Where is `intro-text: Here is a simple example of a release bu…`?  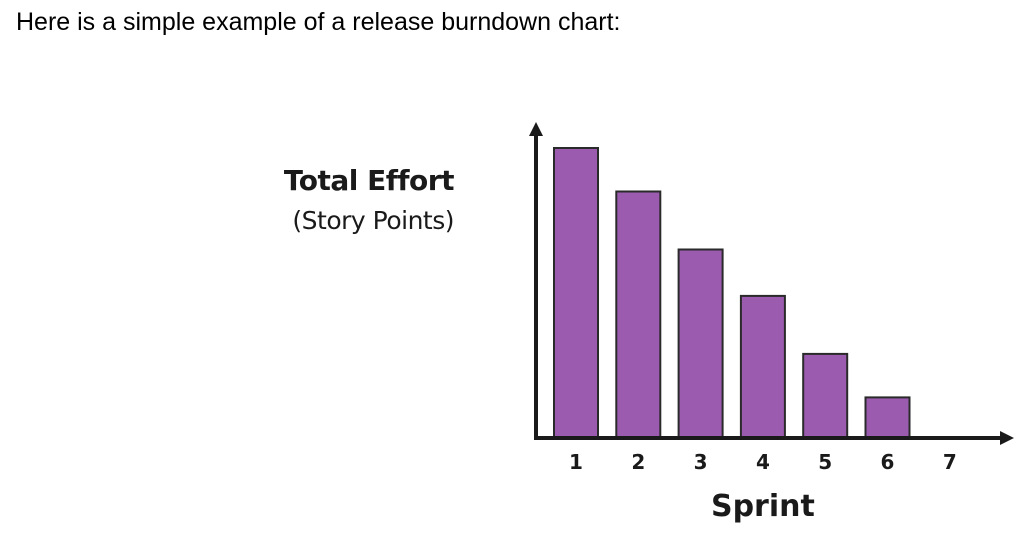
intro-text: Here is a simple example of a release bu… is located at coordinates (318, 22).